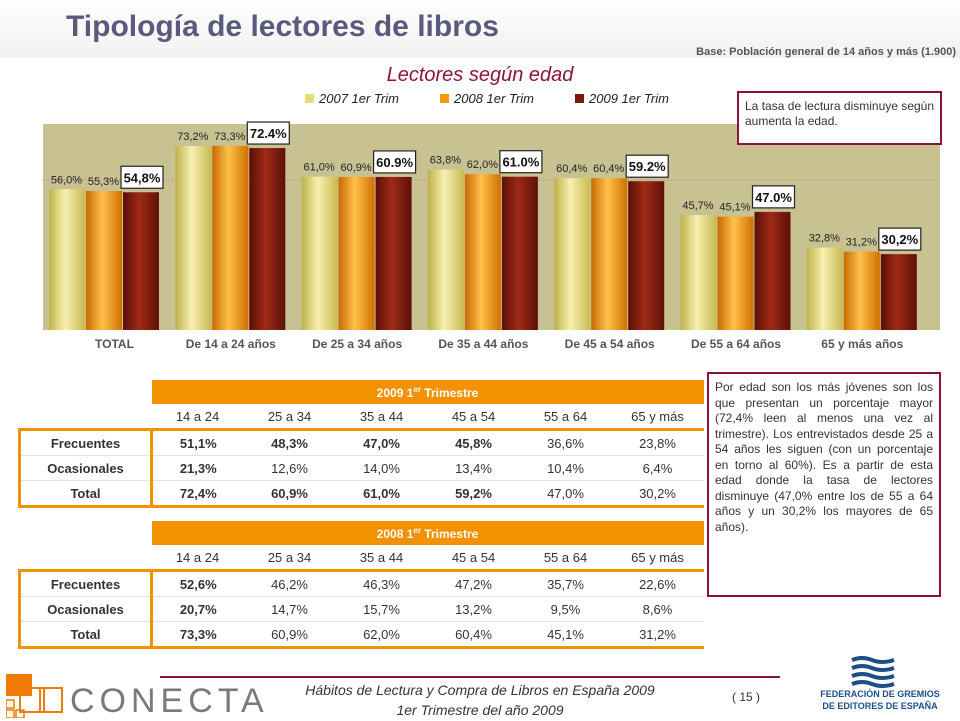 The width and height of the screenshot is (960, 721). I want to click on conecta-logo-text: CONECTA, so click(169, 701).